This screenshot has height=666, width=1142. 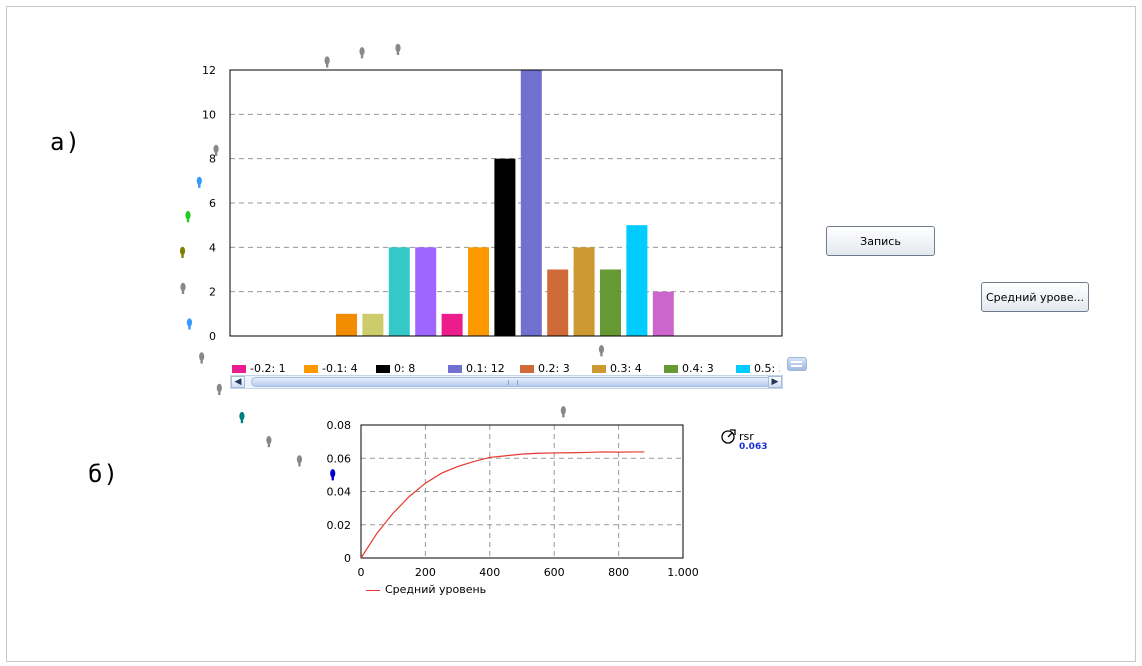 What do you see at coordinates (513, 382) in the screenshot?
I see `scroll-grip-icon` at bounding box center [513, 382].